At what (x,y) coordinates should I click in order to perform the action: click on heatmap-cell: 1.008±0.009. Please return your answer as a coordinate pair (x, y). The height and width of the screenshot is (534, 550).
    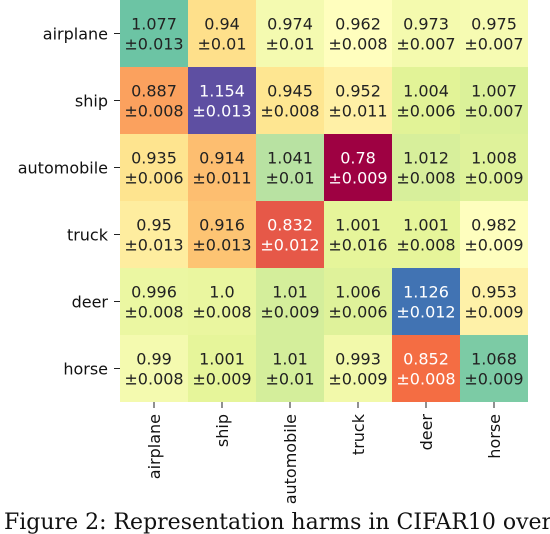
    Looking at the image, I should click on (494, 167).